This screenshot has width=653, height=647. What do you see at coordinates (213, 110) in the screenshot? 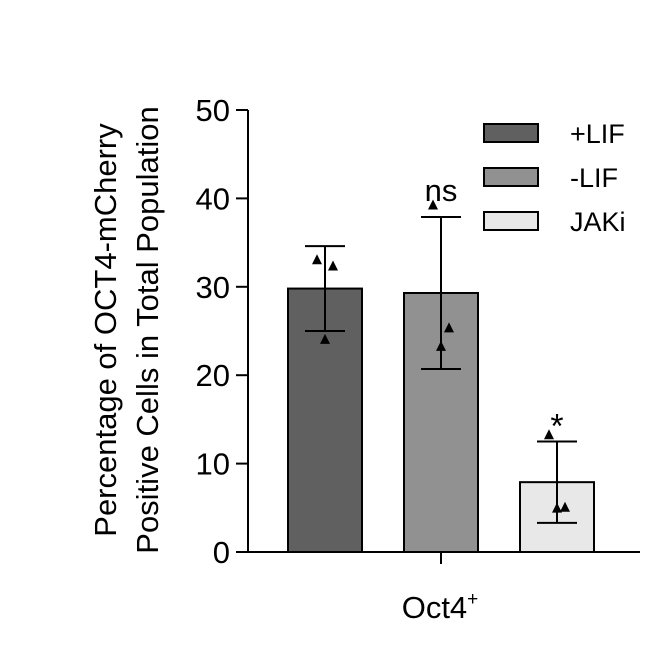
I see `y-tick-label: 50` at bounding box center [213, 110].